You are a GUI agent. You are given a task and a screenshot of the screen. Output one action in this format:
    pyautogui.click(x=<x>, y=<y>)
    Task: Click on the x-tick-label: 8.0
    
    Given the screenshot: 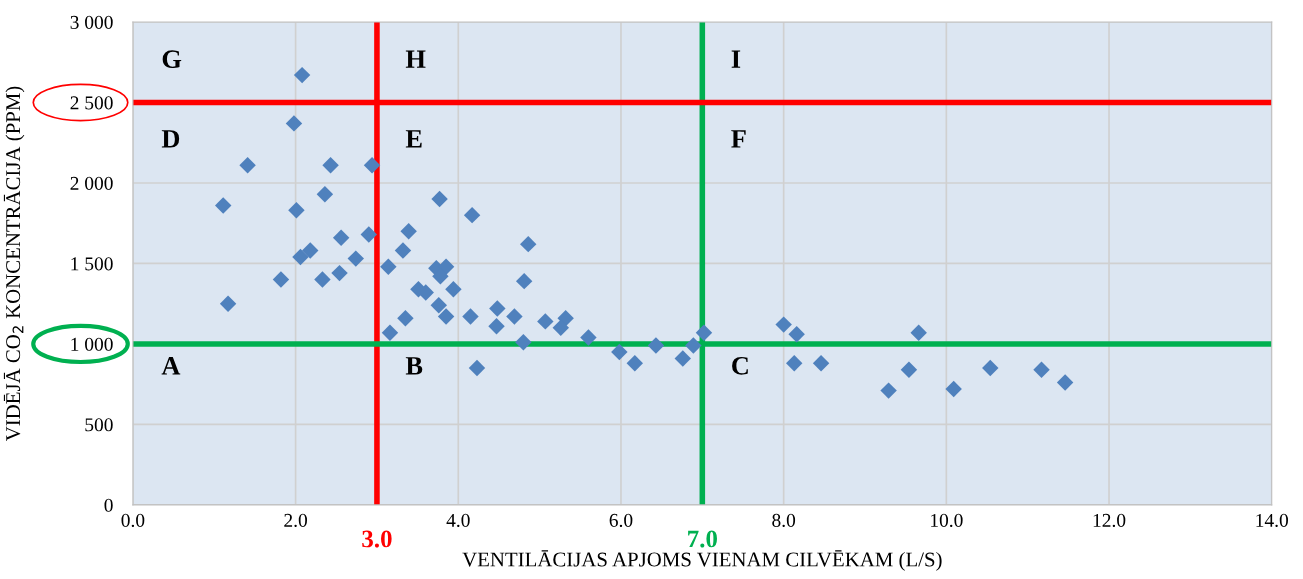 What is the action you would take?
    pyautogui.click(x=784, y=520)
    